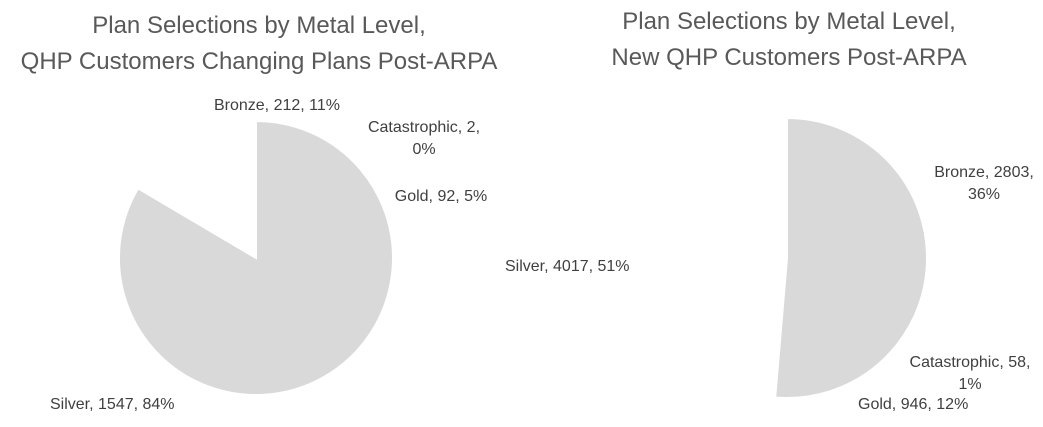  What do you see at coordinates (424, 138) in the screenshot?
I see `slice-label-catastrophic: Catastrophic, 2, 0%` at bounding box center [424, 138].